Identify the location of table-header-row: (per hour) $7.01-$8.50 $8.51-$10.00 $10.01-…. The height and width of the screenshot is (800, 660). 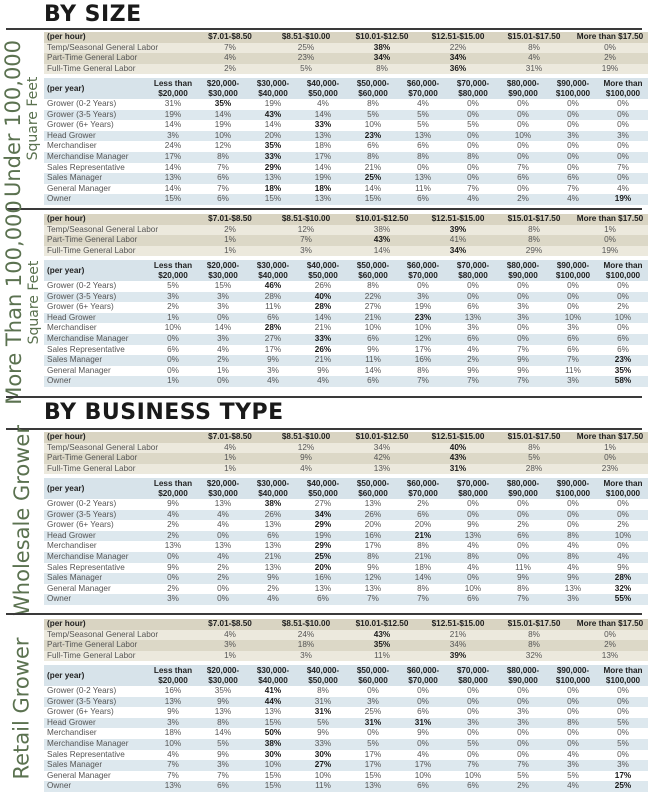
(346, 437).